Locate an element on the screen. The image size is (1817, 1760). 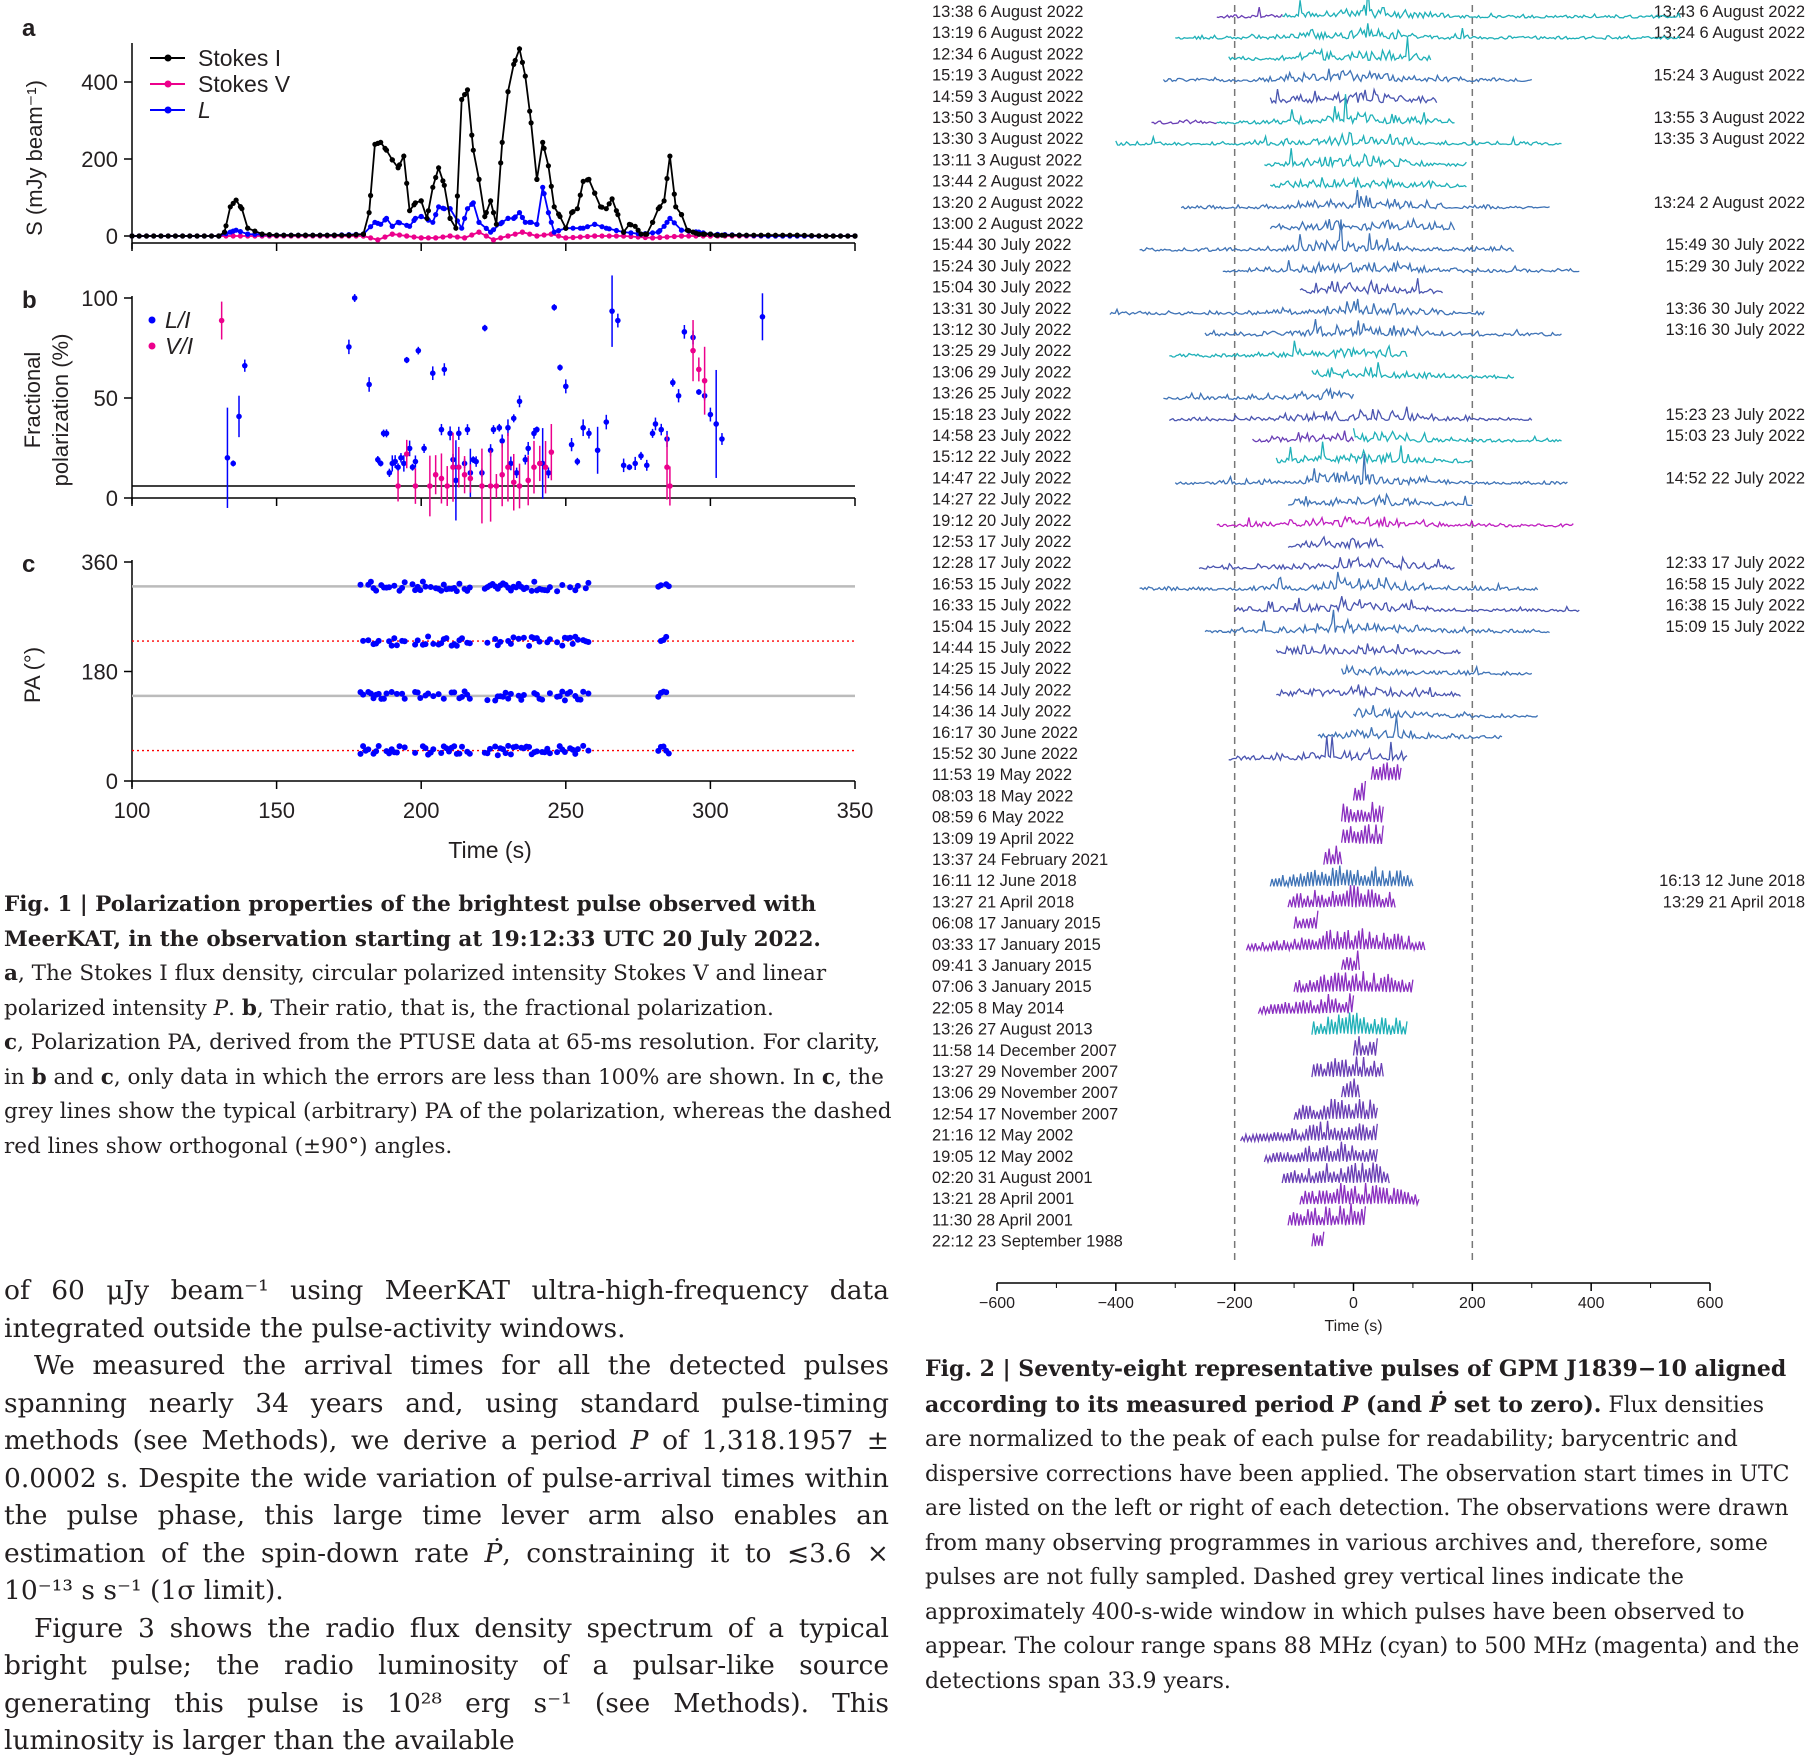
left-obs-label: 13:50 3 August 2022 is located at coordinates (1007, 118).